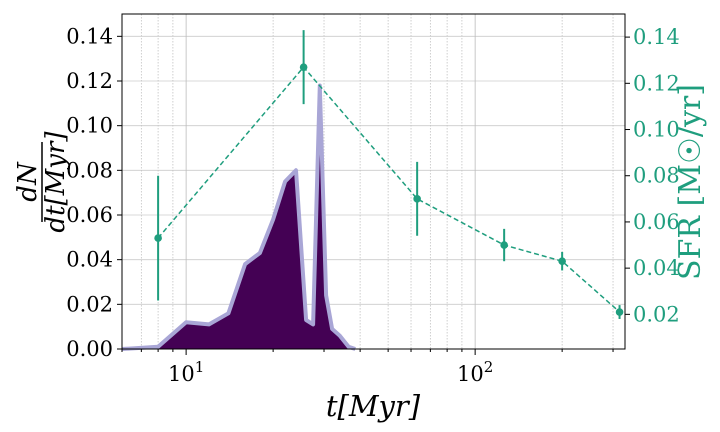  What do you see at coordinates (28, 181) in the screenshot?
I see `y-axis-label-numerator: dN` at bounding box center [28, 181].